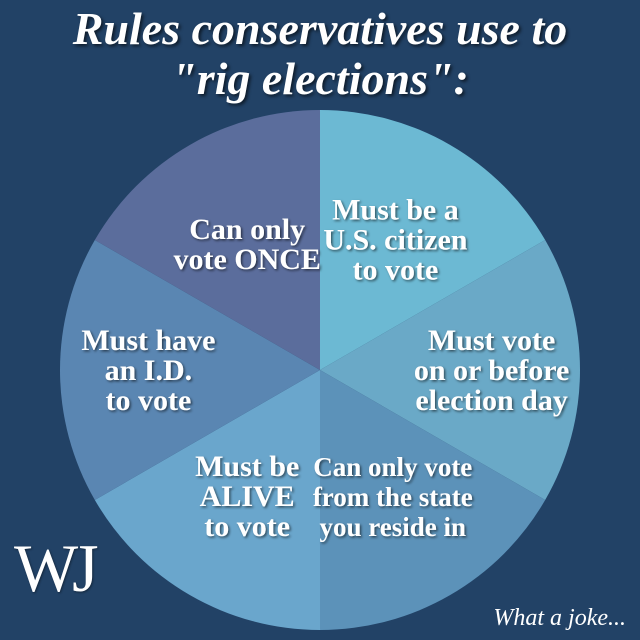  What do you see at coordinates (491, 400) in the screenshot?
I see `pie-slice-label-2-line-3: election day` at bounding box center [491, 400].